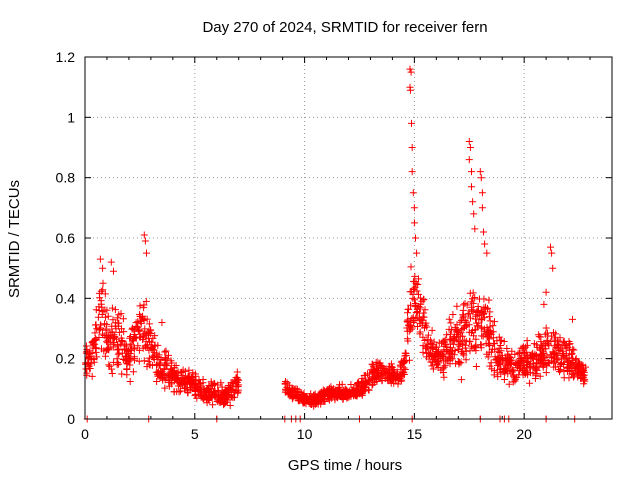 Image resolution: width=640 pixels, height=480 pixels. I want to click on x-tick-label: 10, so click(305, 434).